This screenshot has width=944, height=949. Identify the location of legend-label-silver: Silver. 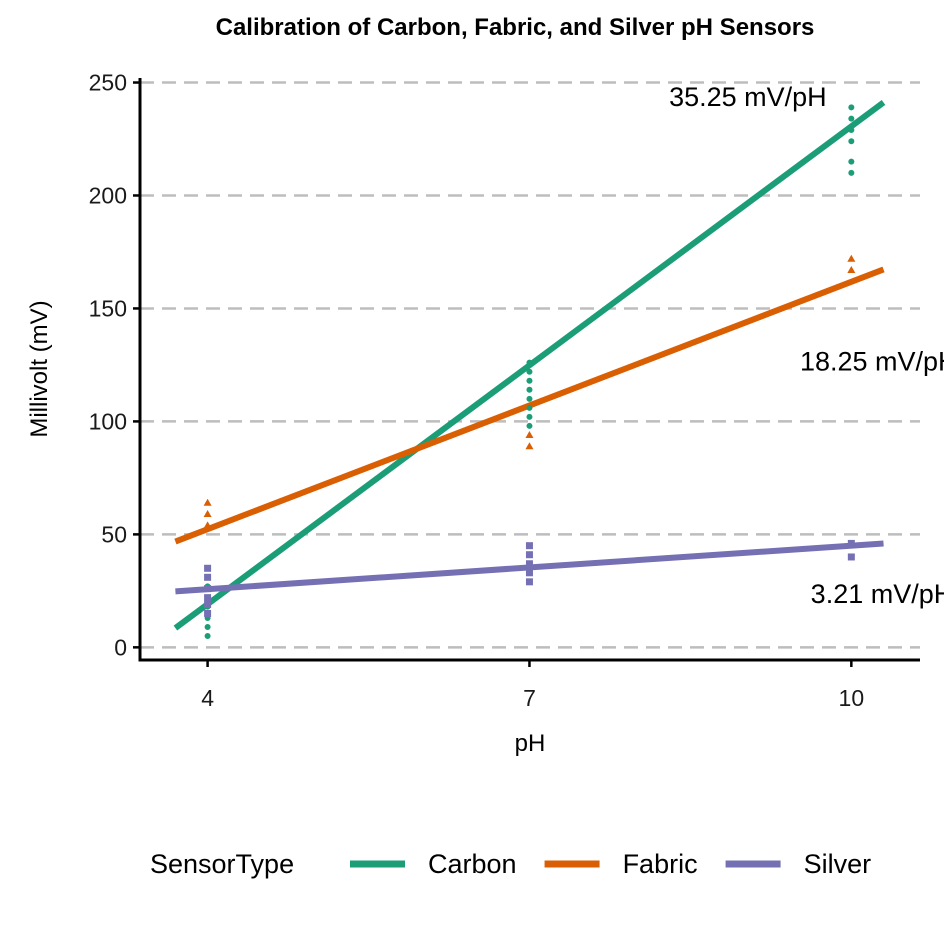
(838, 864).